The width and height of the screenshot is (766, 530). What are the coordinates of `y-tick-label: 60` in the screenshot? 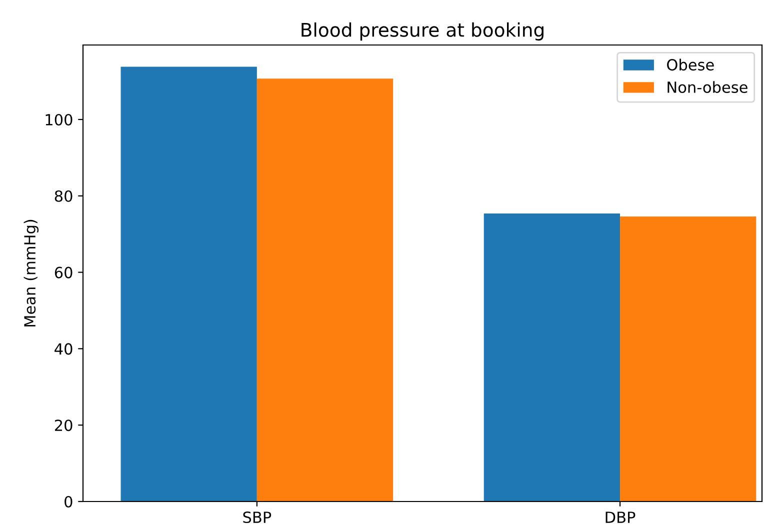 It's located at (63, 272).